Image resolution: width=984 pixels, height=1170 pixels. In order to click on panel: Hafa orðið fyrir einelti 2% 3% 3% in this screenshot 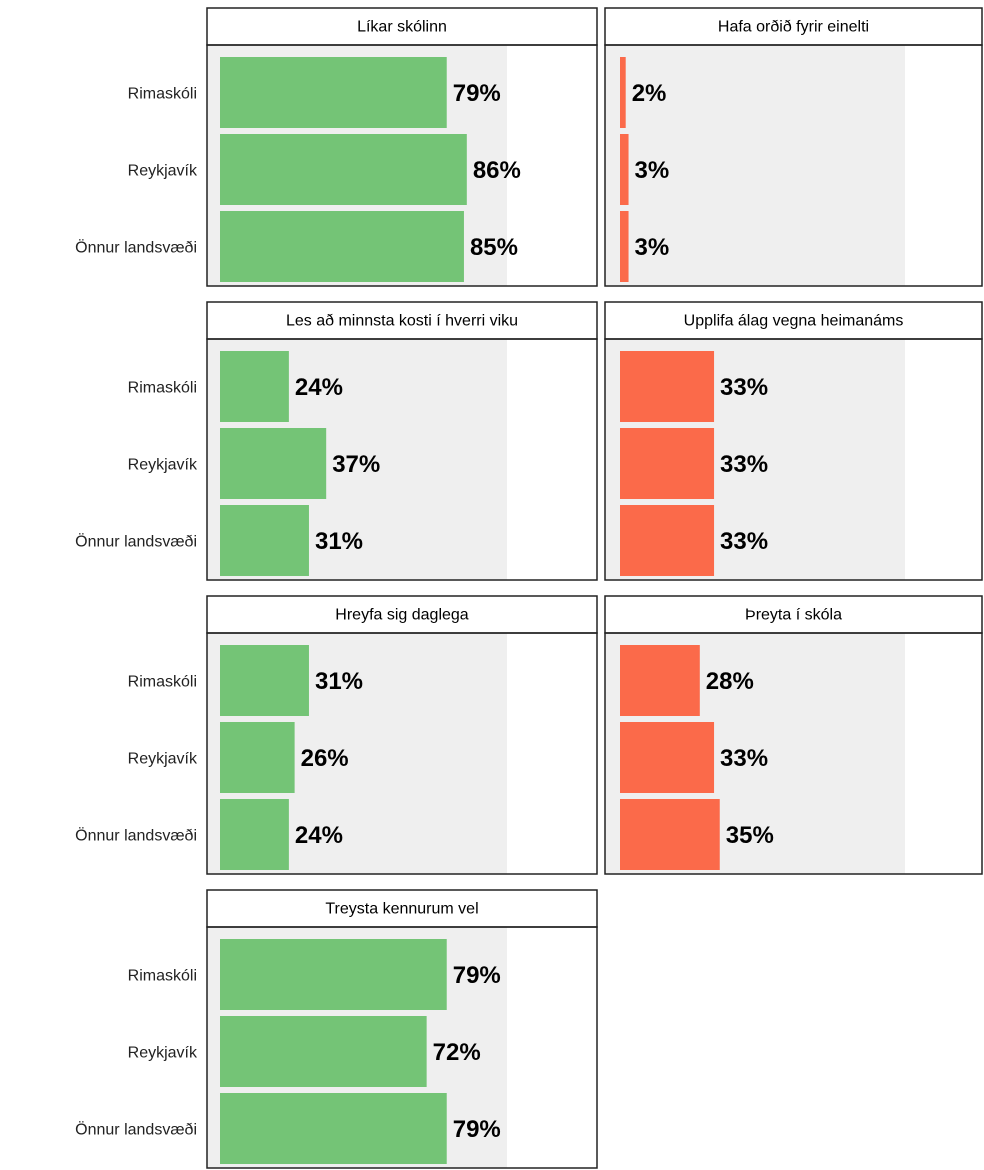, I will do `click(793, 147)`.